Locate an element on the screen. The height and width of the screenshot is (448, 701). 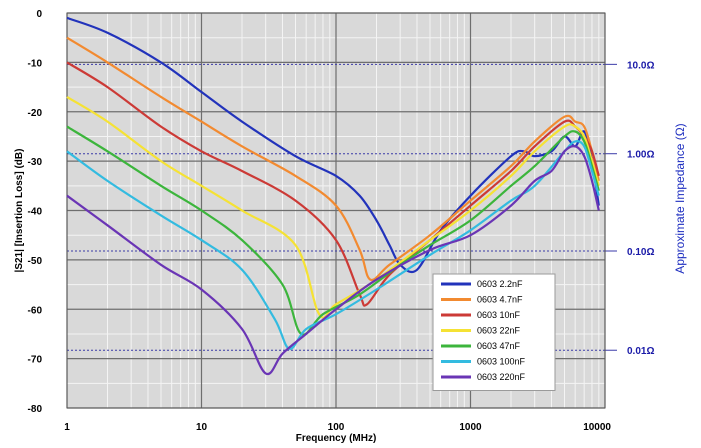
x-tick-label: 100 is located at coordinates (336, 427).